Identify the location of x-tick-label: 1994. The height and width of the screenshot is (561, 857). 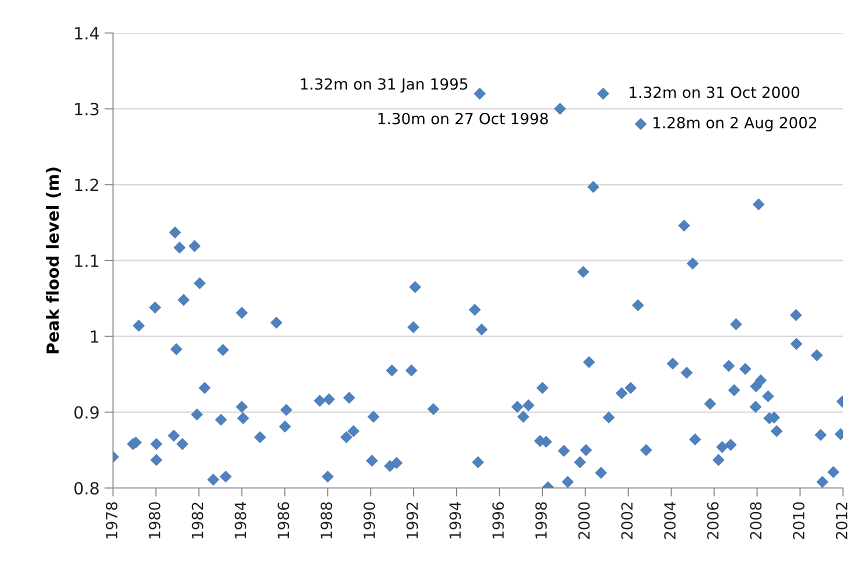
(455, 520).